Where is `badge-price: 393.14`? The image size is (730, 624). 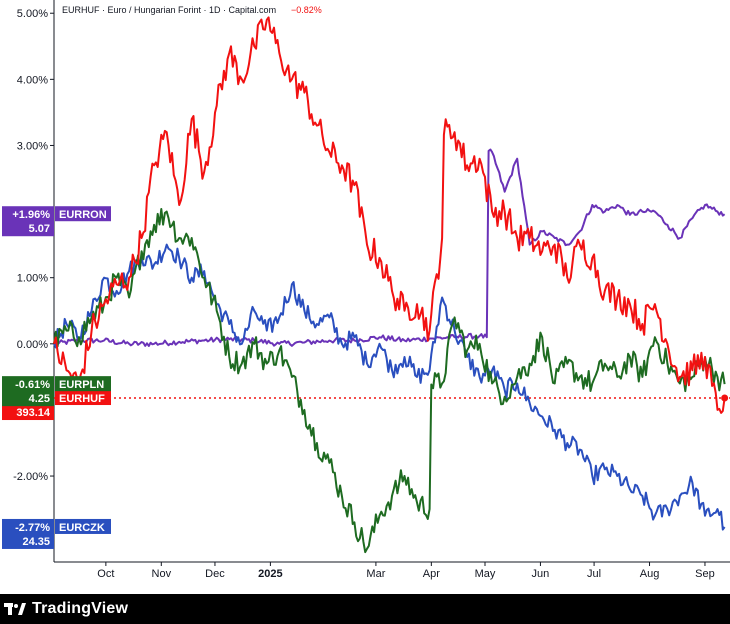 badge-price: 393.14 is located at coordinates (33, 413).